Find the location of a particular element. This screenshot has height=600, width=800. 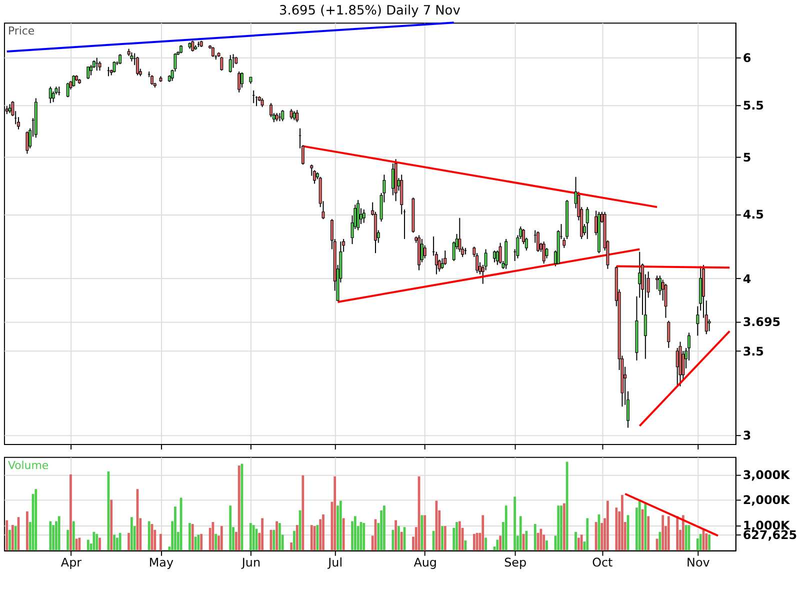

y-tick-label: 3 is located at coordinates (747, 435).